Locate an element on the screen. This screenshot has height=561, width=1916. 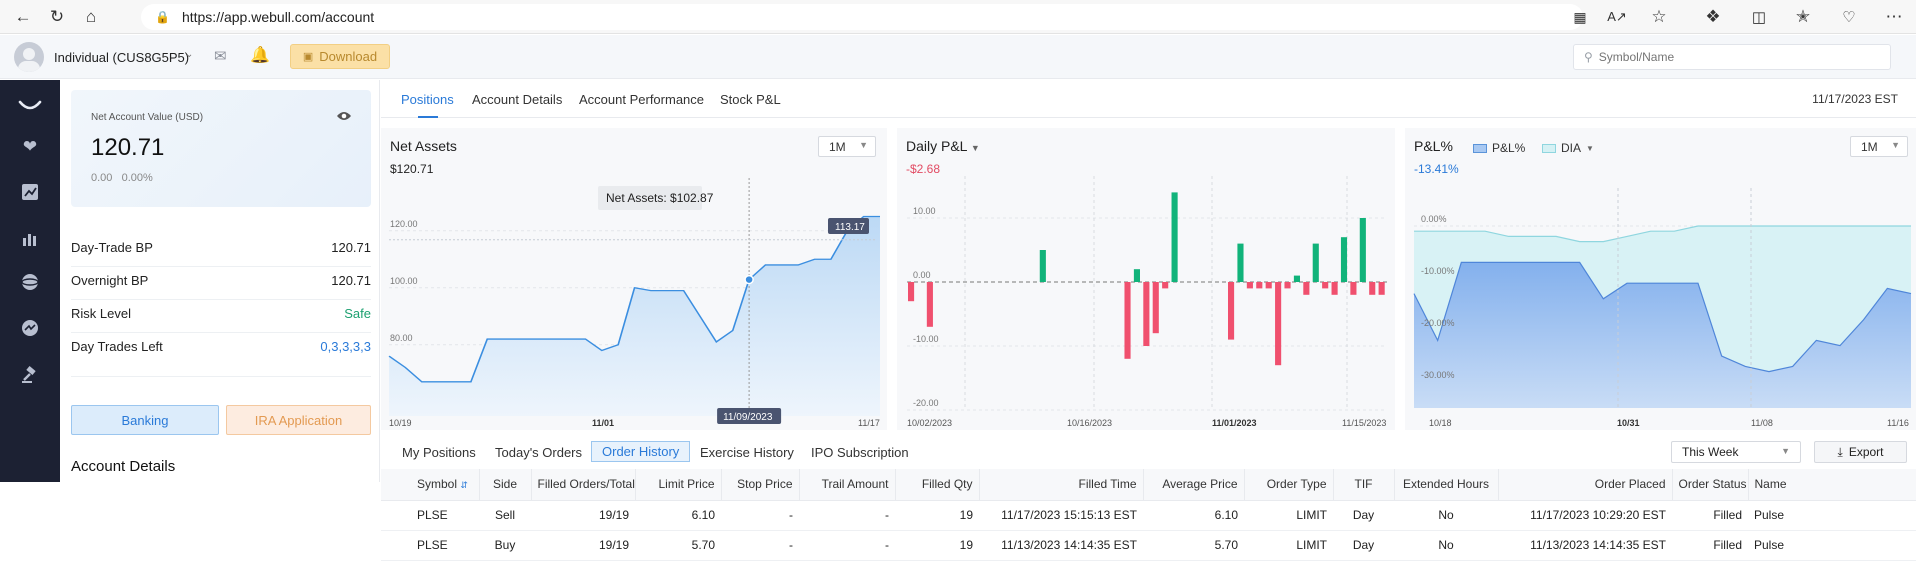
gavel-icon is located at coordinates (30, 375).